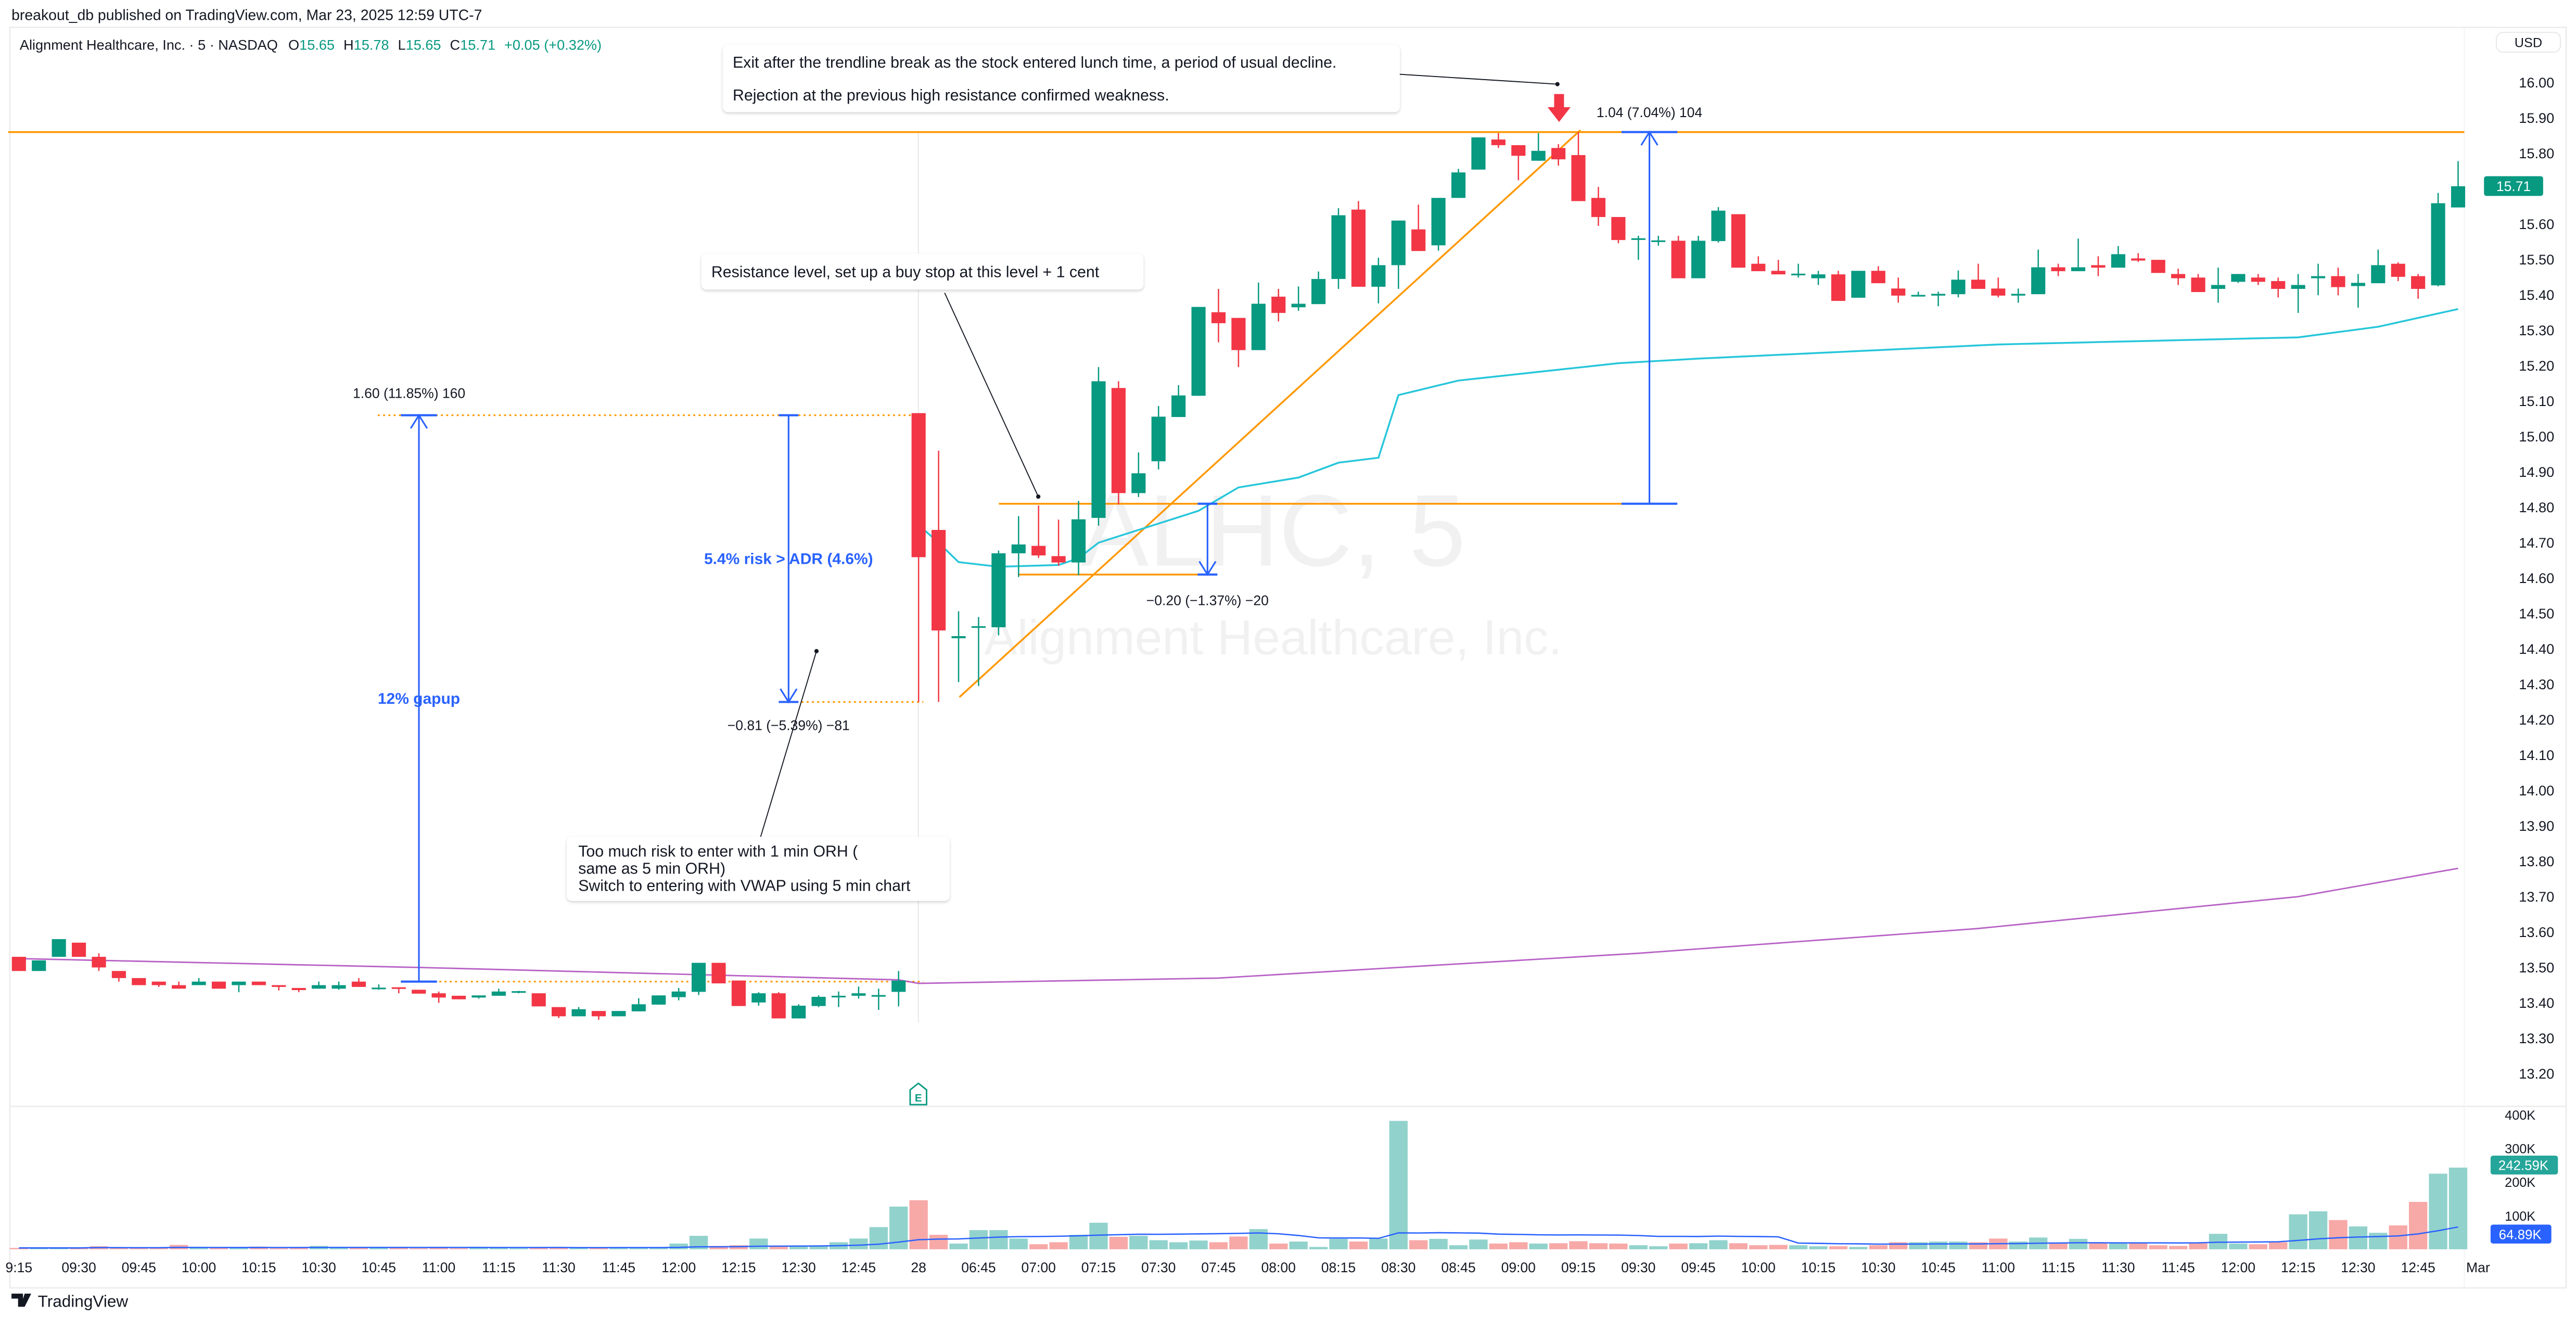 This screenshot has height=1317, width=2576. Describe the element at coordinates (1649, 112) in the screenshot. I see `gain-measure-label: 1.04 (7.04%) 104` at that location.